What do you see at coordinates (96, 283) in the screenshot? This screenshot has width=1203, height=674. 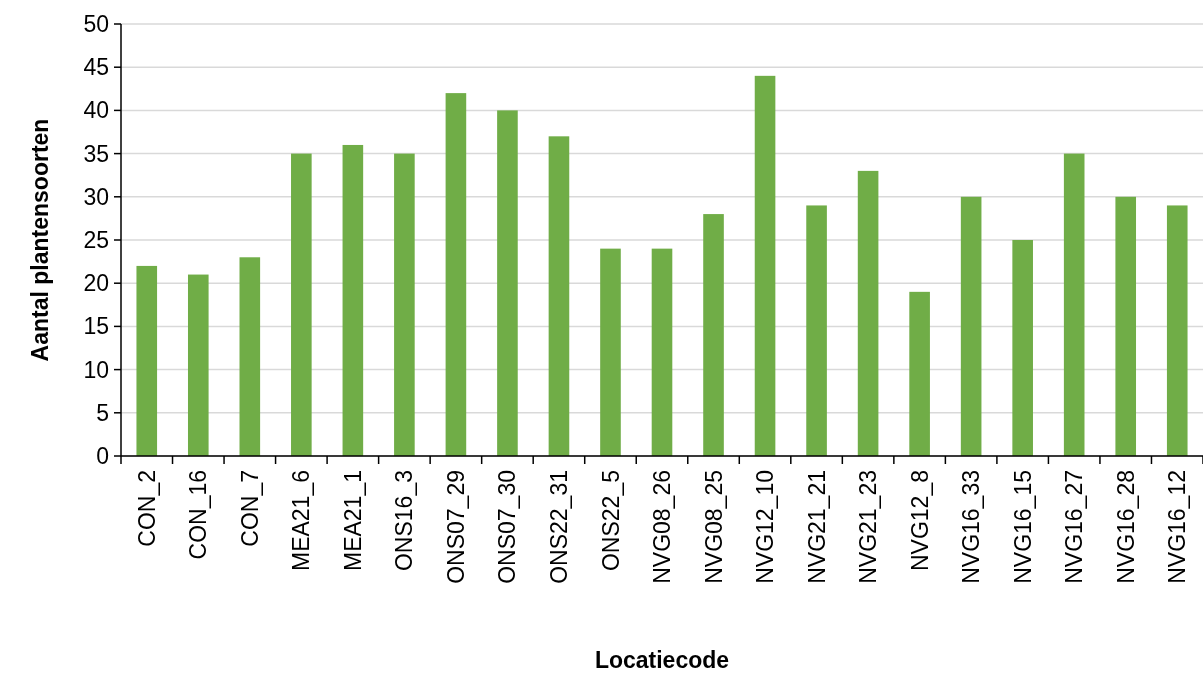 I see `y-tick-label: 20` at bounding box center [96, 283].